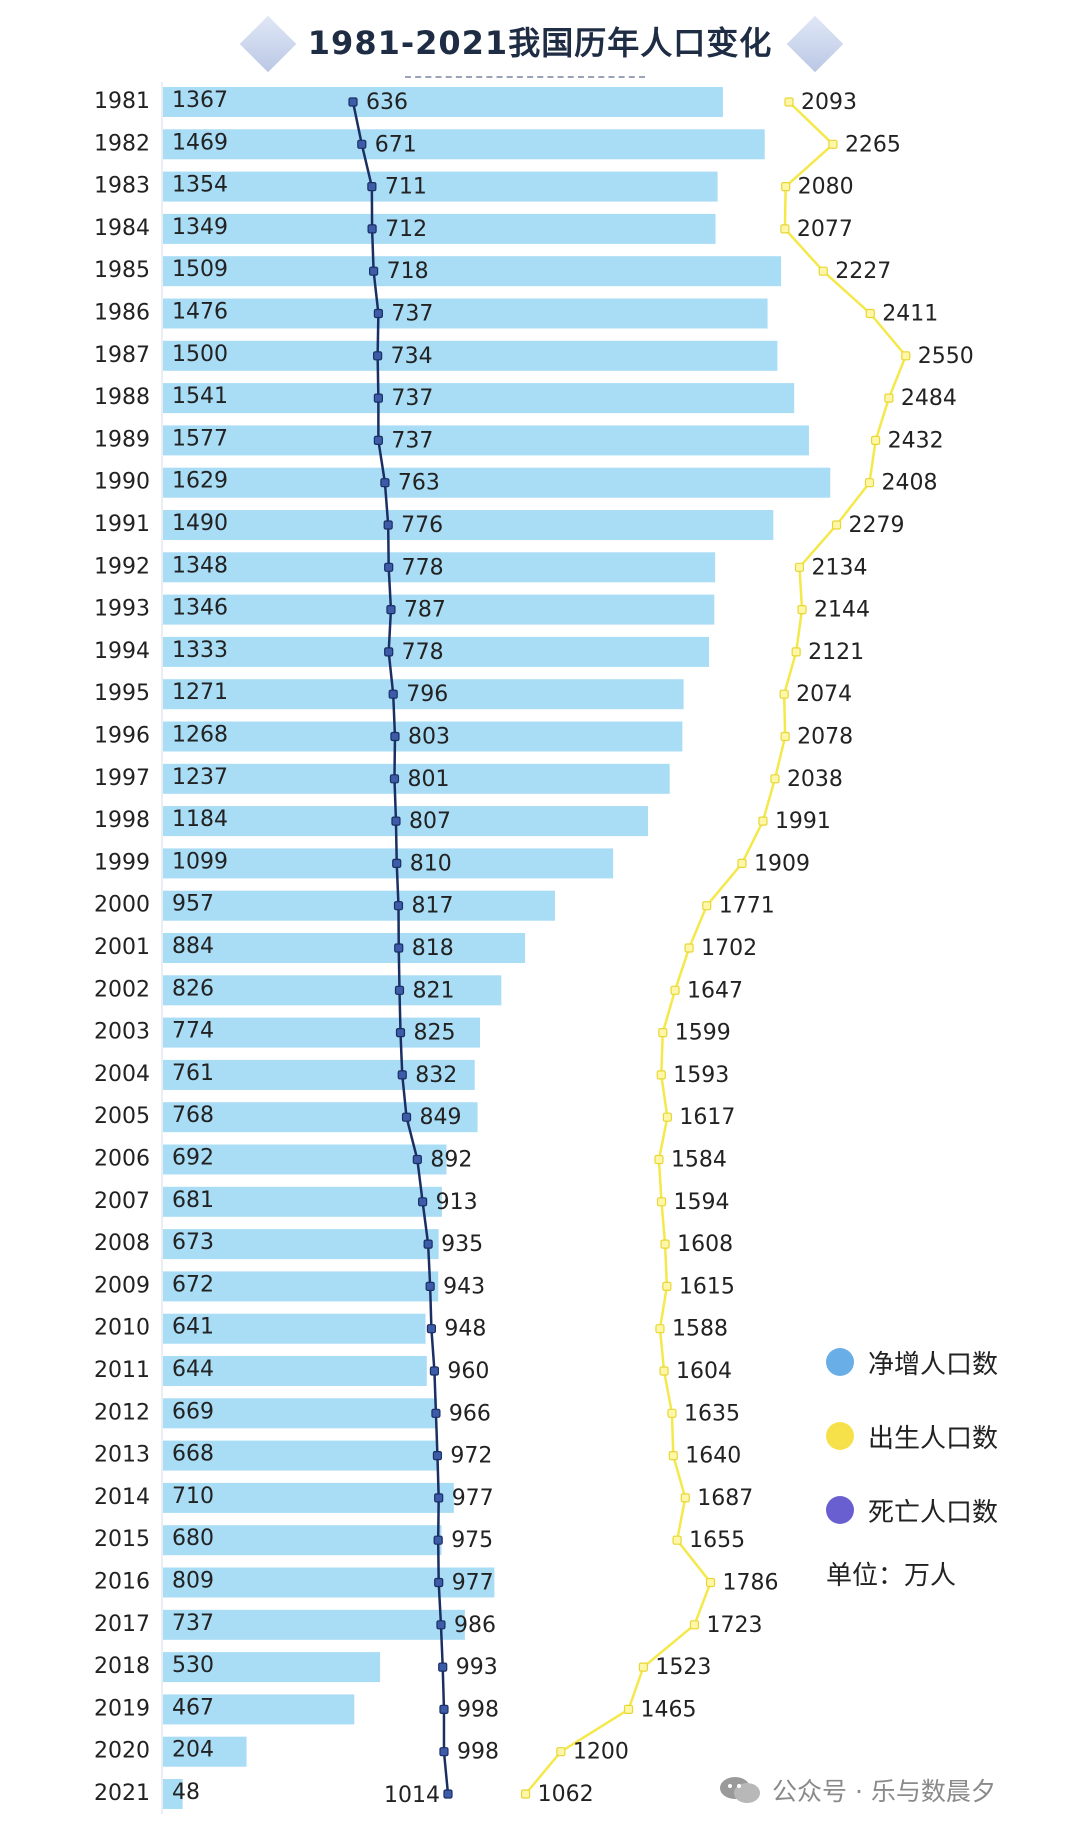 This screenshot has width=1080, height=1832. I want to click on watermark-text: 公众号 · 乐与数晨夕, so click(884, 1791).